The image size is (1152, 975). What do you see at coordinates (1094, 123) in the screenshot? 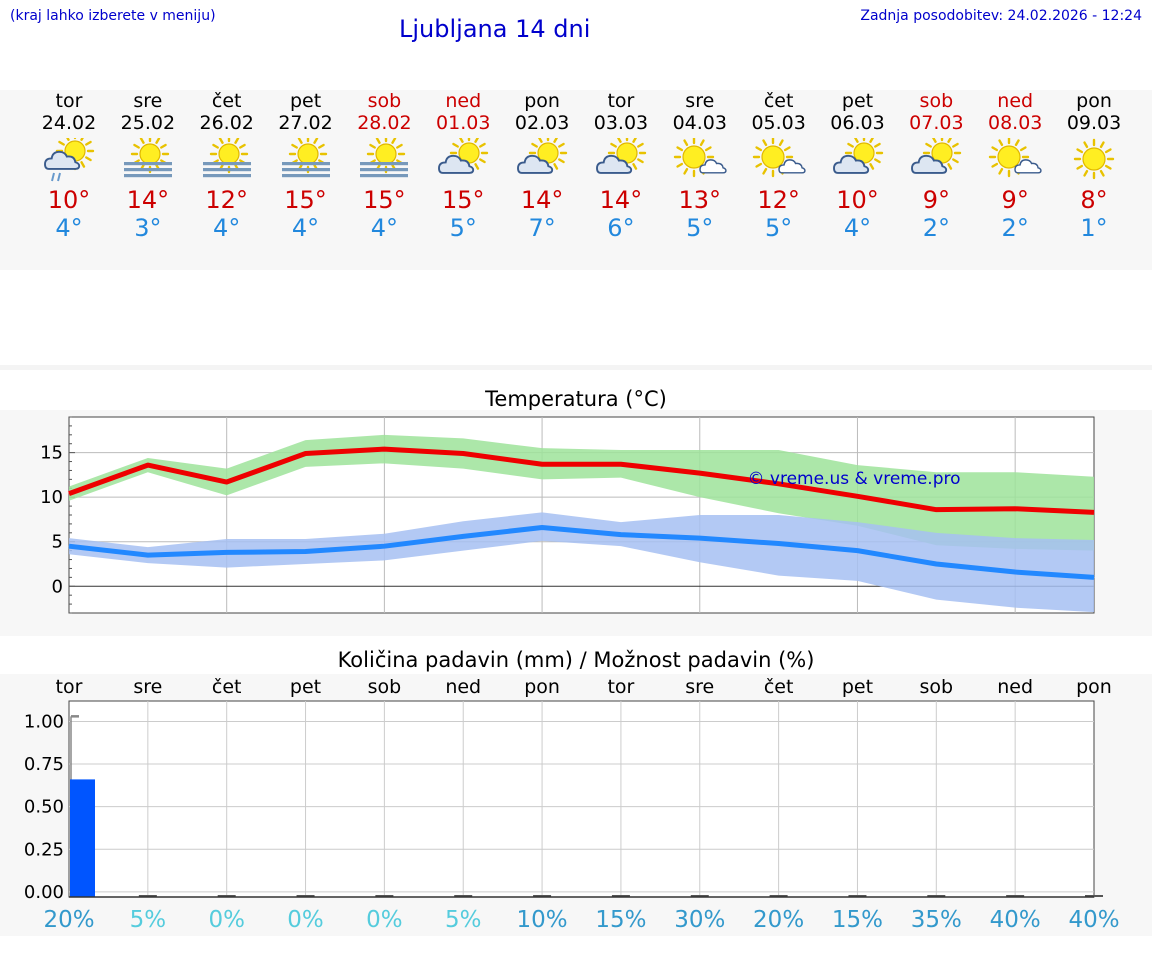
I see `day-date: 09.03` at bounding box center [1094, 123].